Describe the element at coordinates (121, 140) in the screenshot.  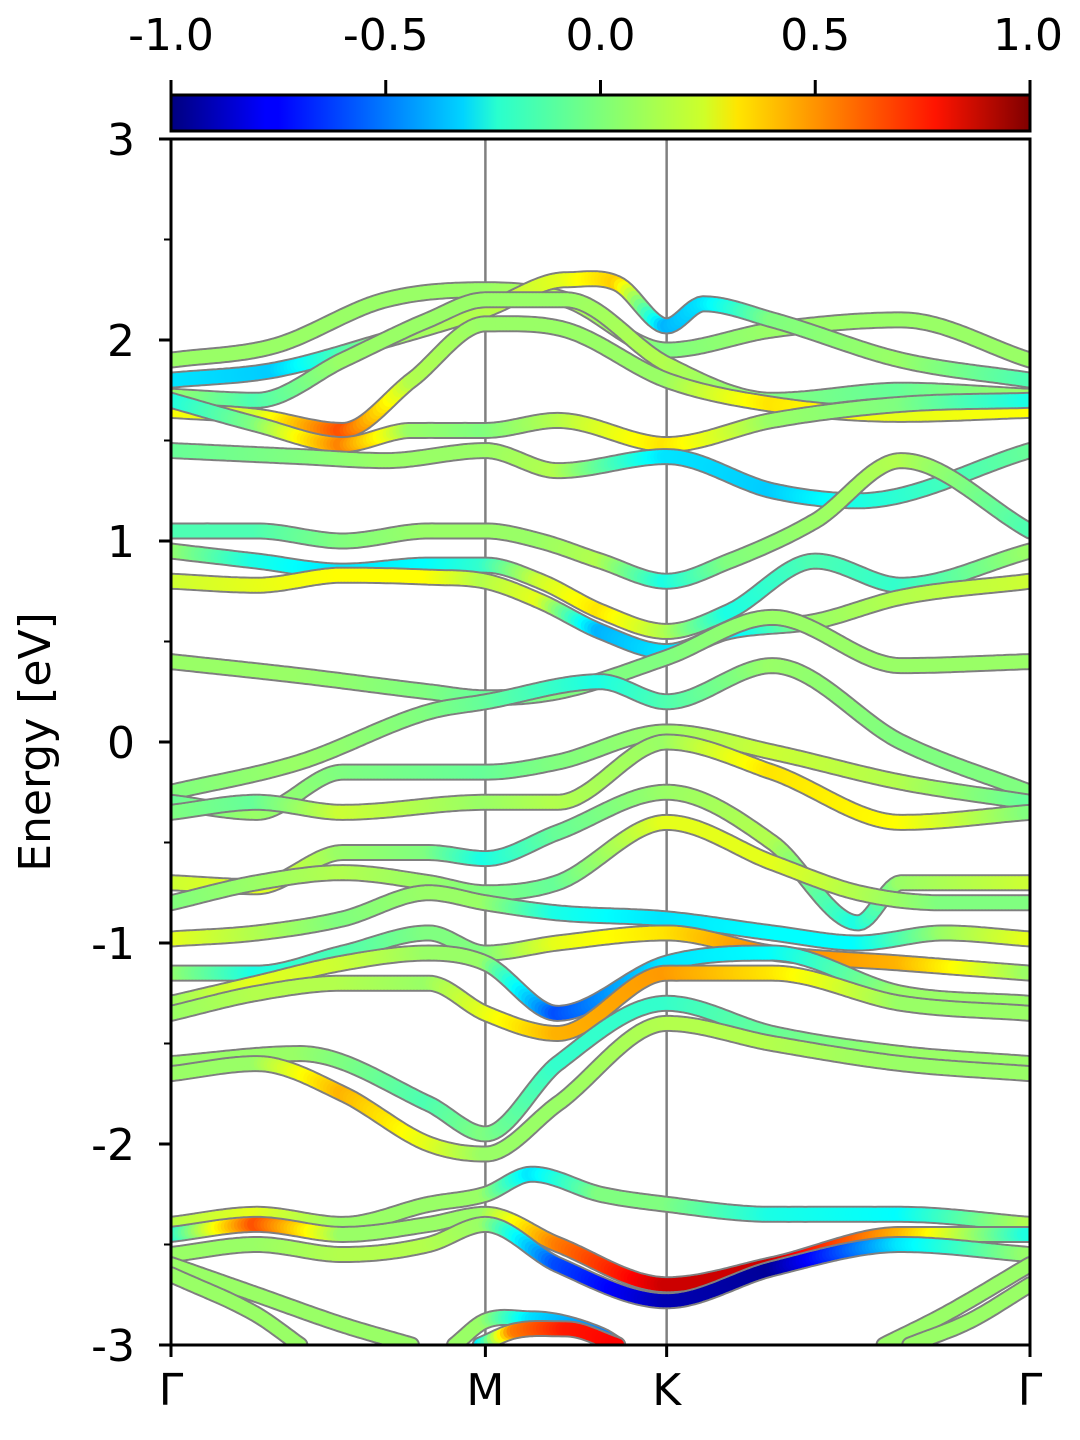
I see `y-tick-label: 3` at that location.